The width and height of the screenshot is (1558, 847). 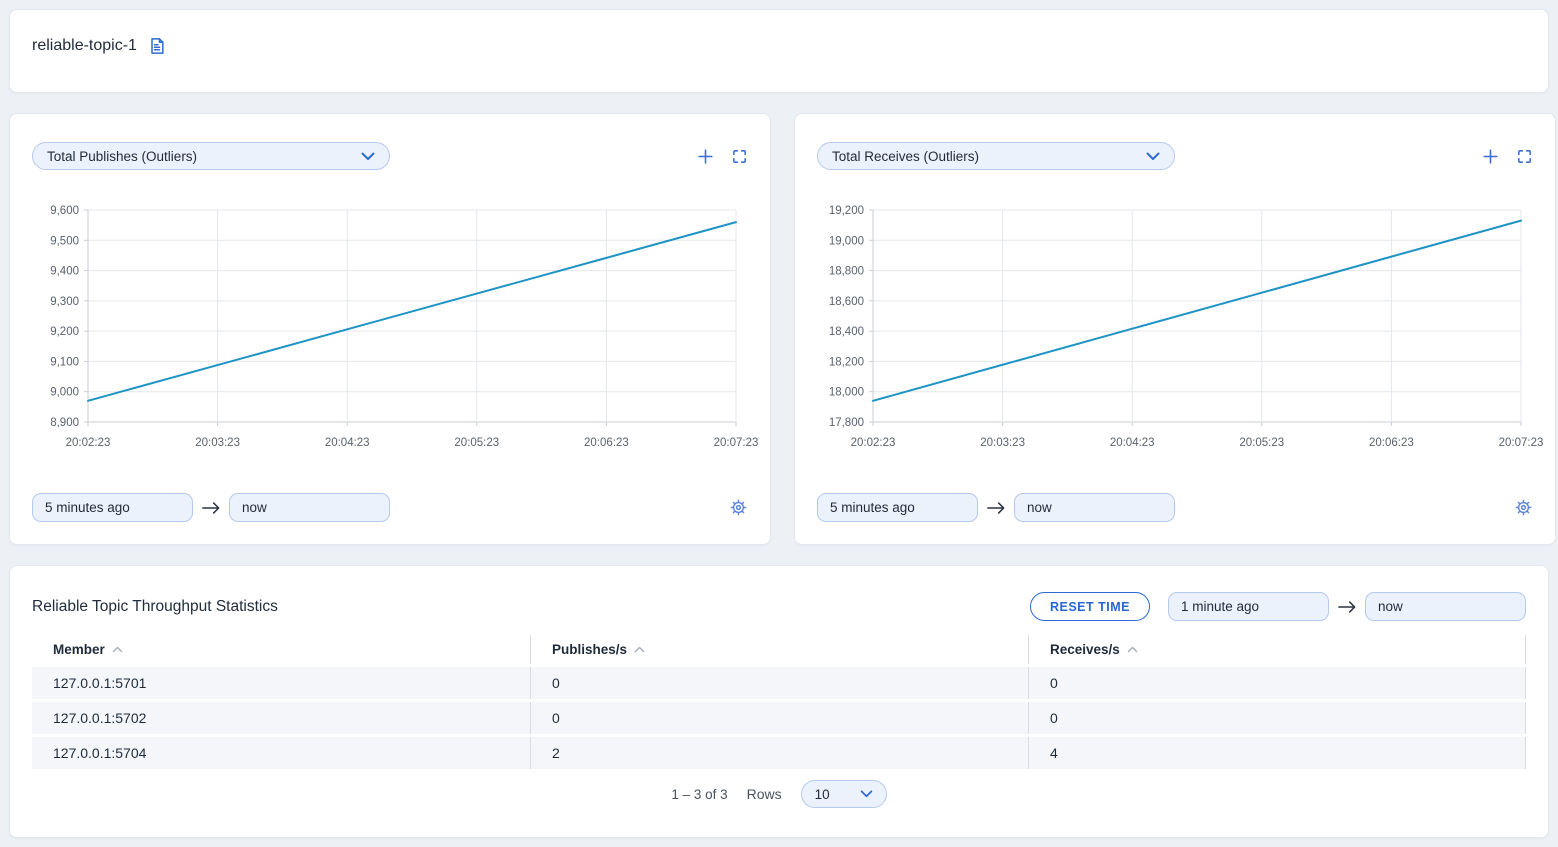 I want to click on svg-text: 19,200, so click(x=846, y=211).